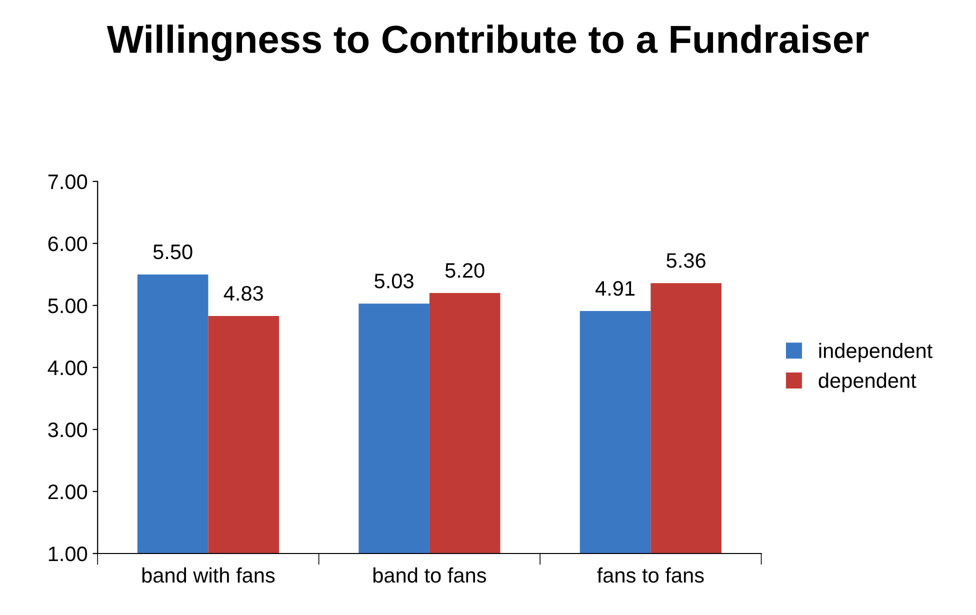 This screenshot has height=615, width=976. I want to click on data-label: 5.20, so click(464, 270).